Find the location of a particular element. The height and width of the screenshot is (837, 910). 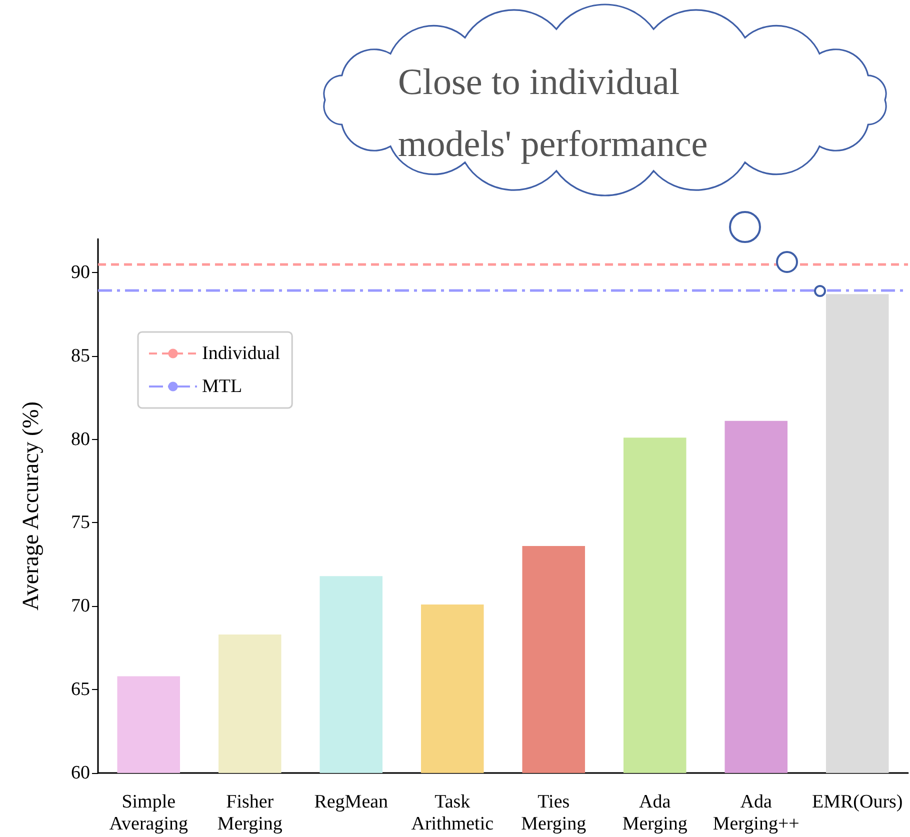

x-tick-label: Ada Merging++ is located at coordinates (756, 813).